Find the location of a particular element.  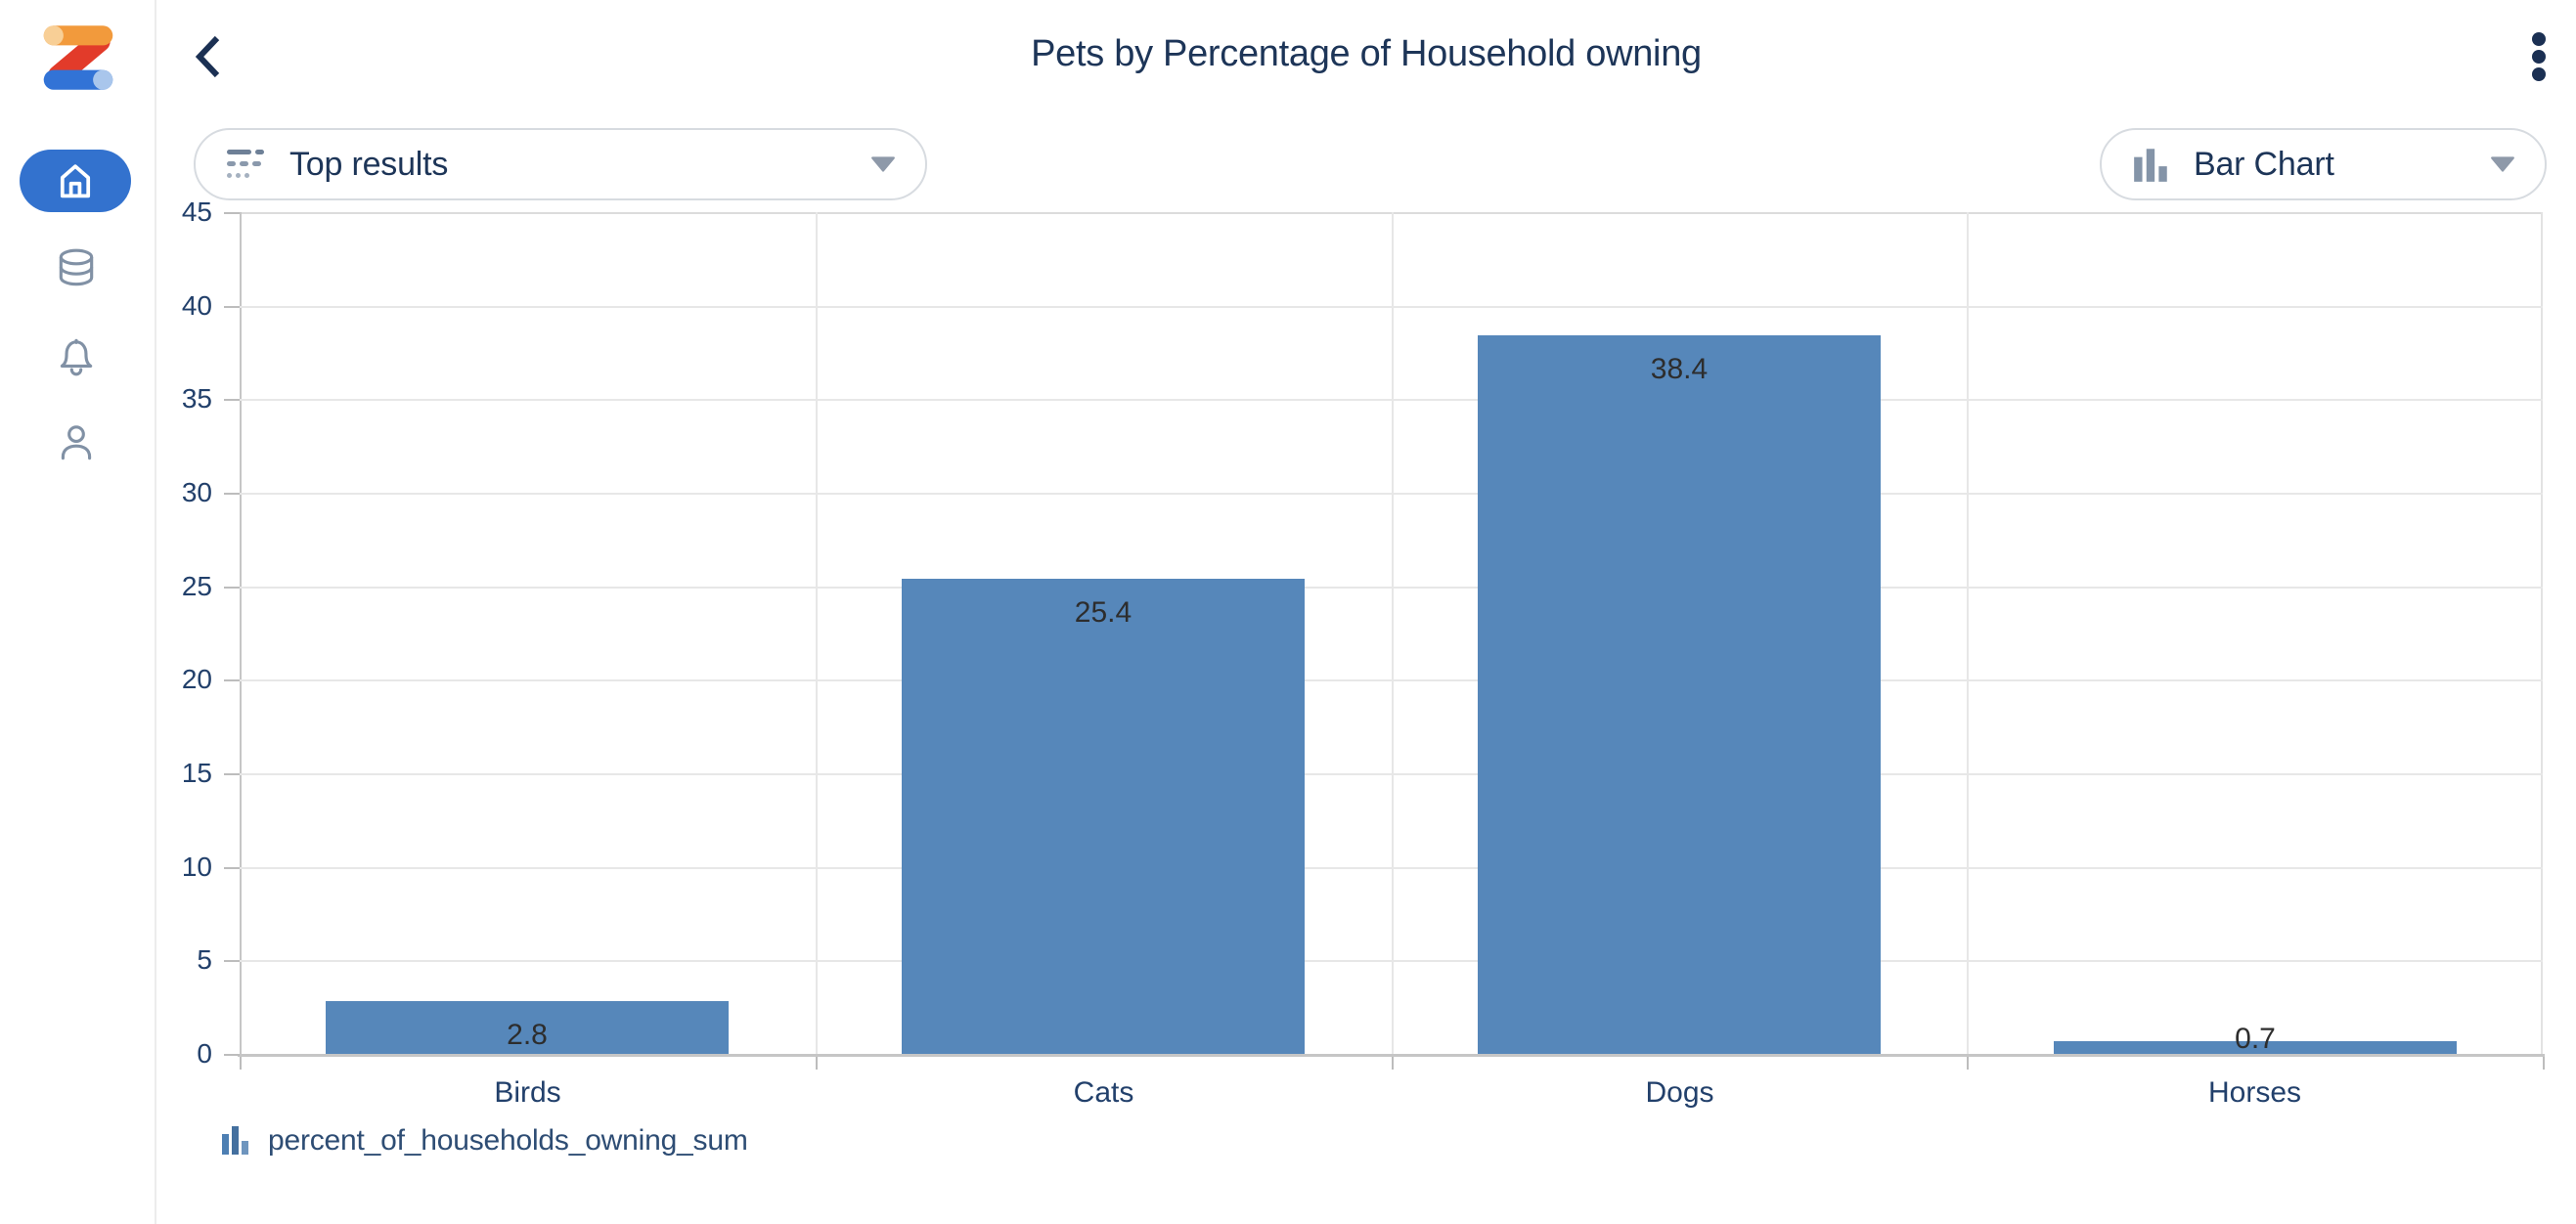

chart-type-label: Bar Chart is located at coordinates (2264, 164).